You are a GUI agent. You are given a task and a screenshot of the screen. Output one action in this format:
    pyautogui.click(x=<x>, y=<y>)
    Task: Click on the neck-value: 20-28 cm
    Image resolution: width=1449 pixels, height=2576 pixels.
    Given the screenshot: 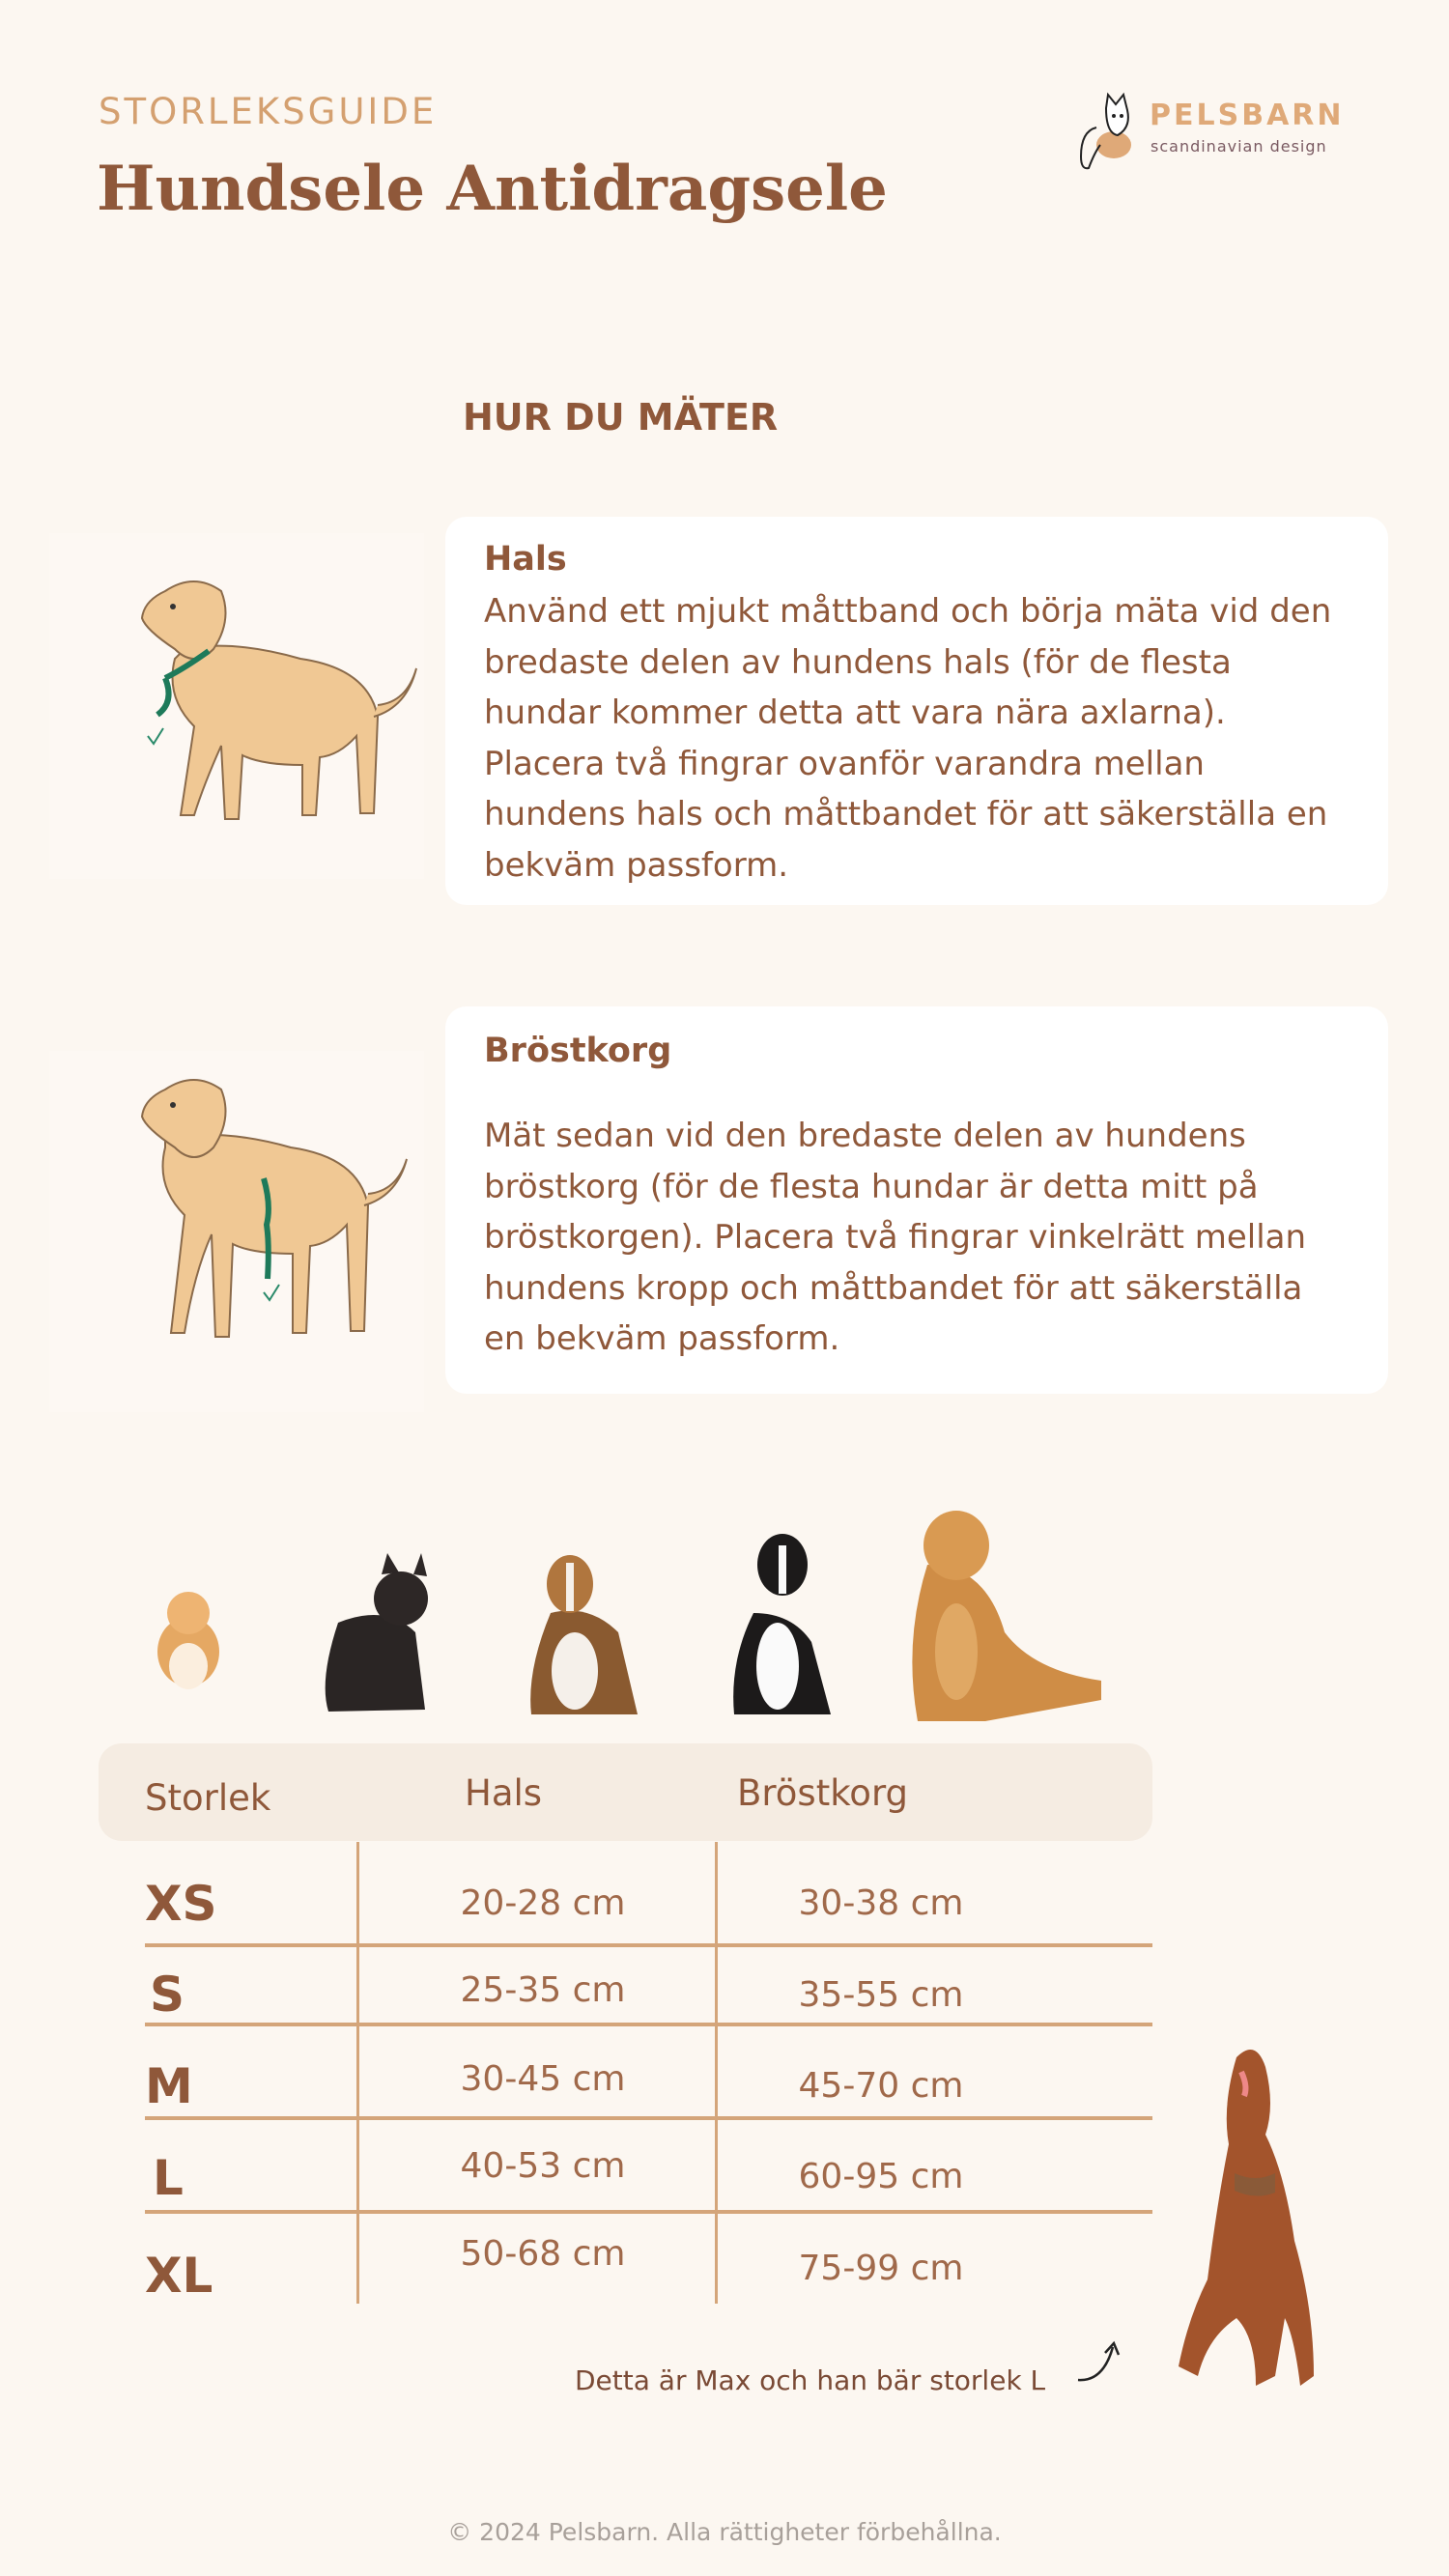 What is the action you would take?
    pyautogui.click(x=543, y=1903)
    